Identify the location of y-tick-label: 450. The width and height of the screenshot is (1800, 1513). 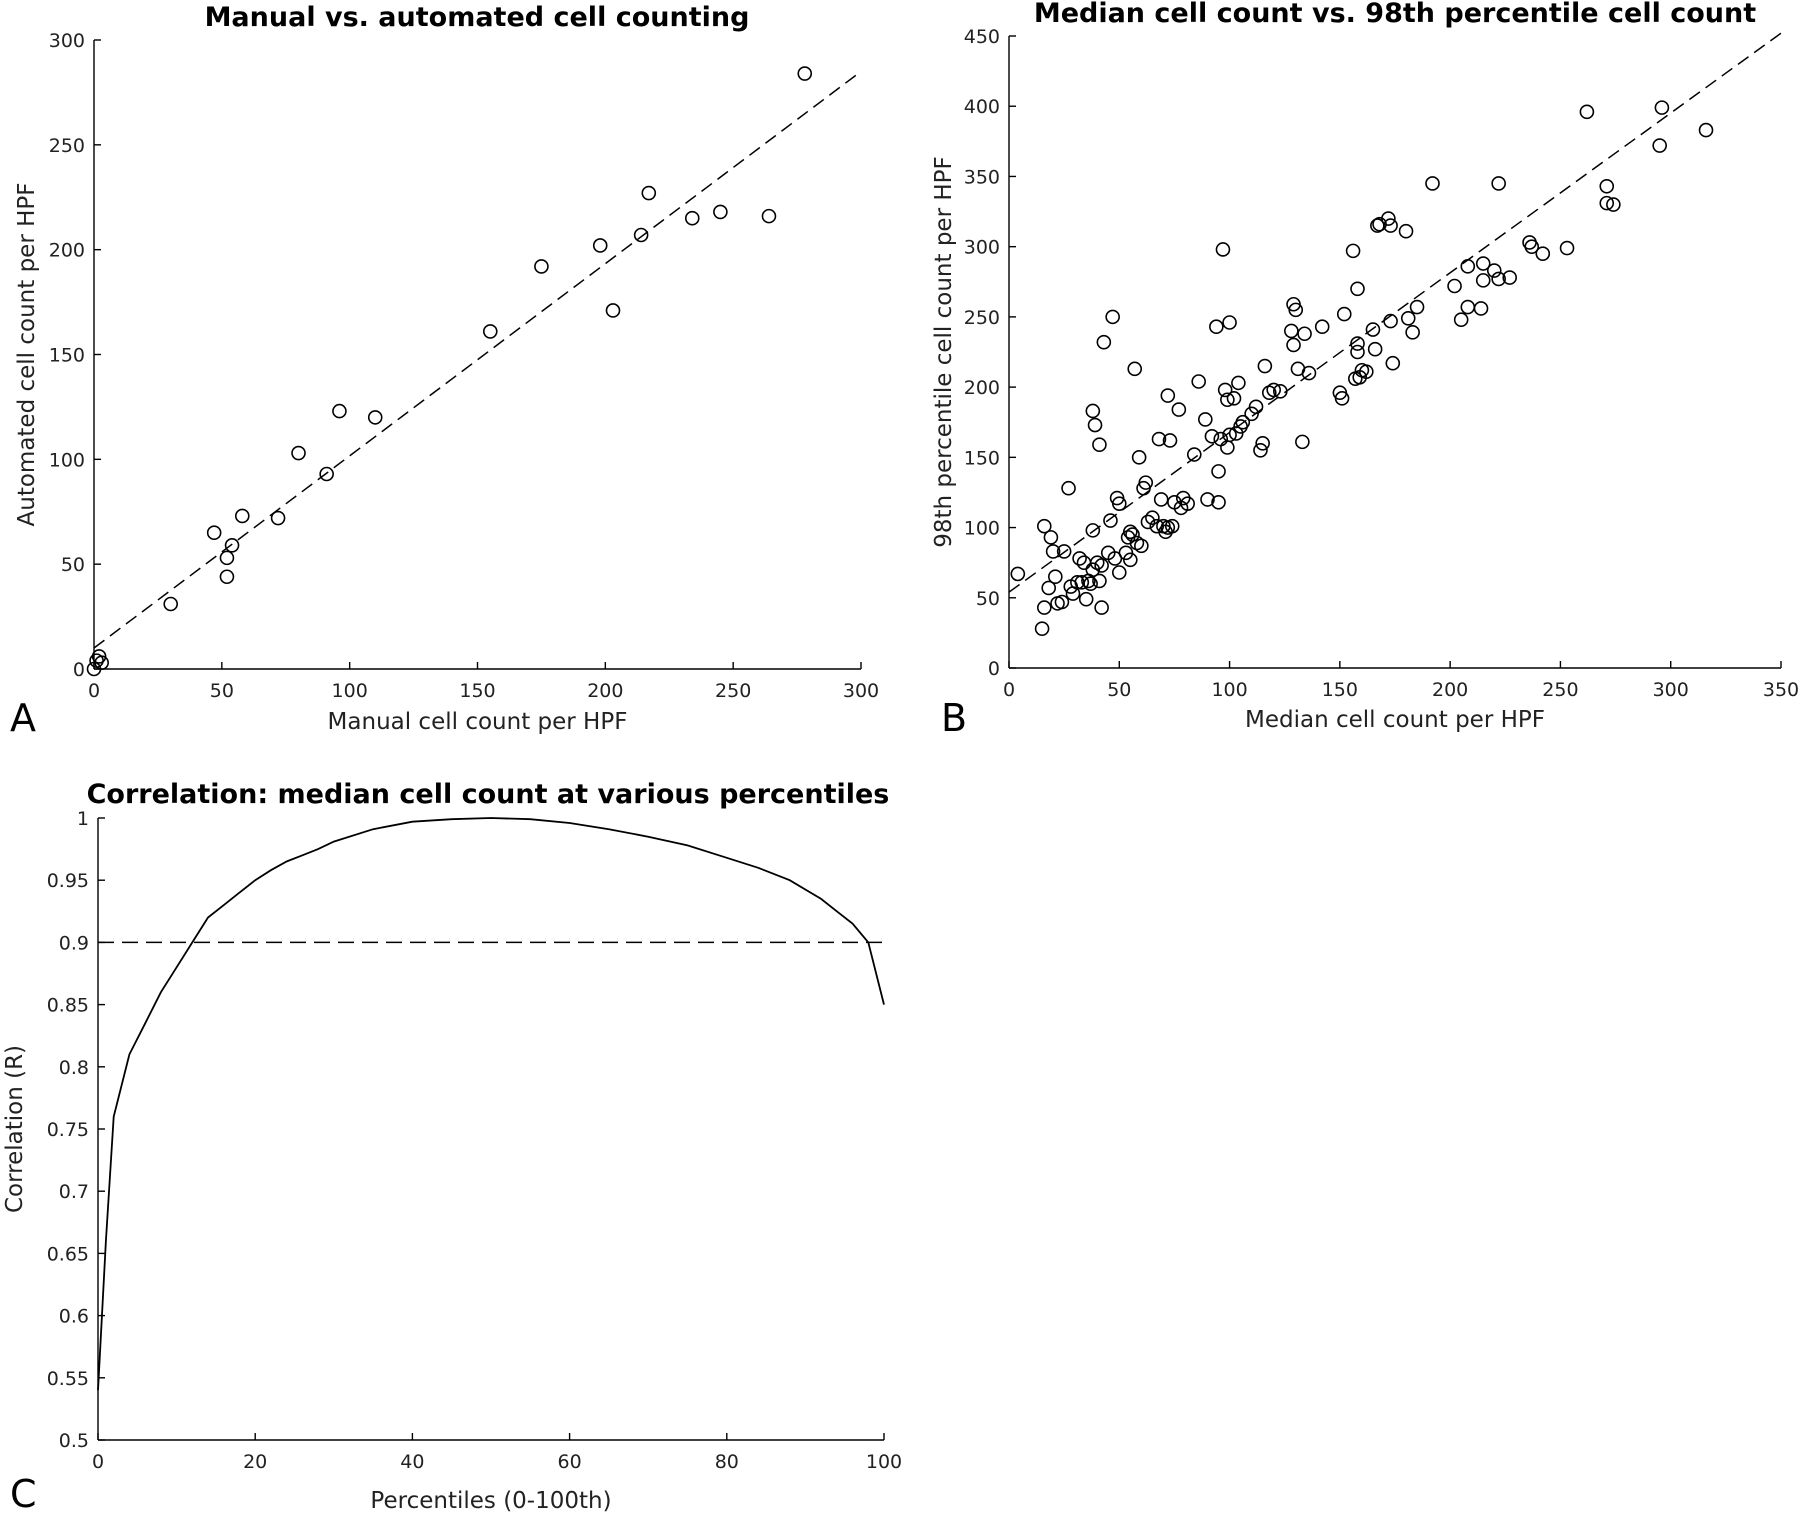
(982, 37).